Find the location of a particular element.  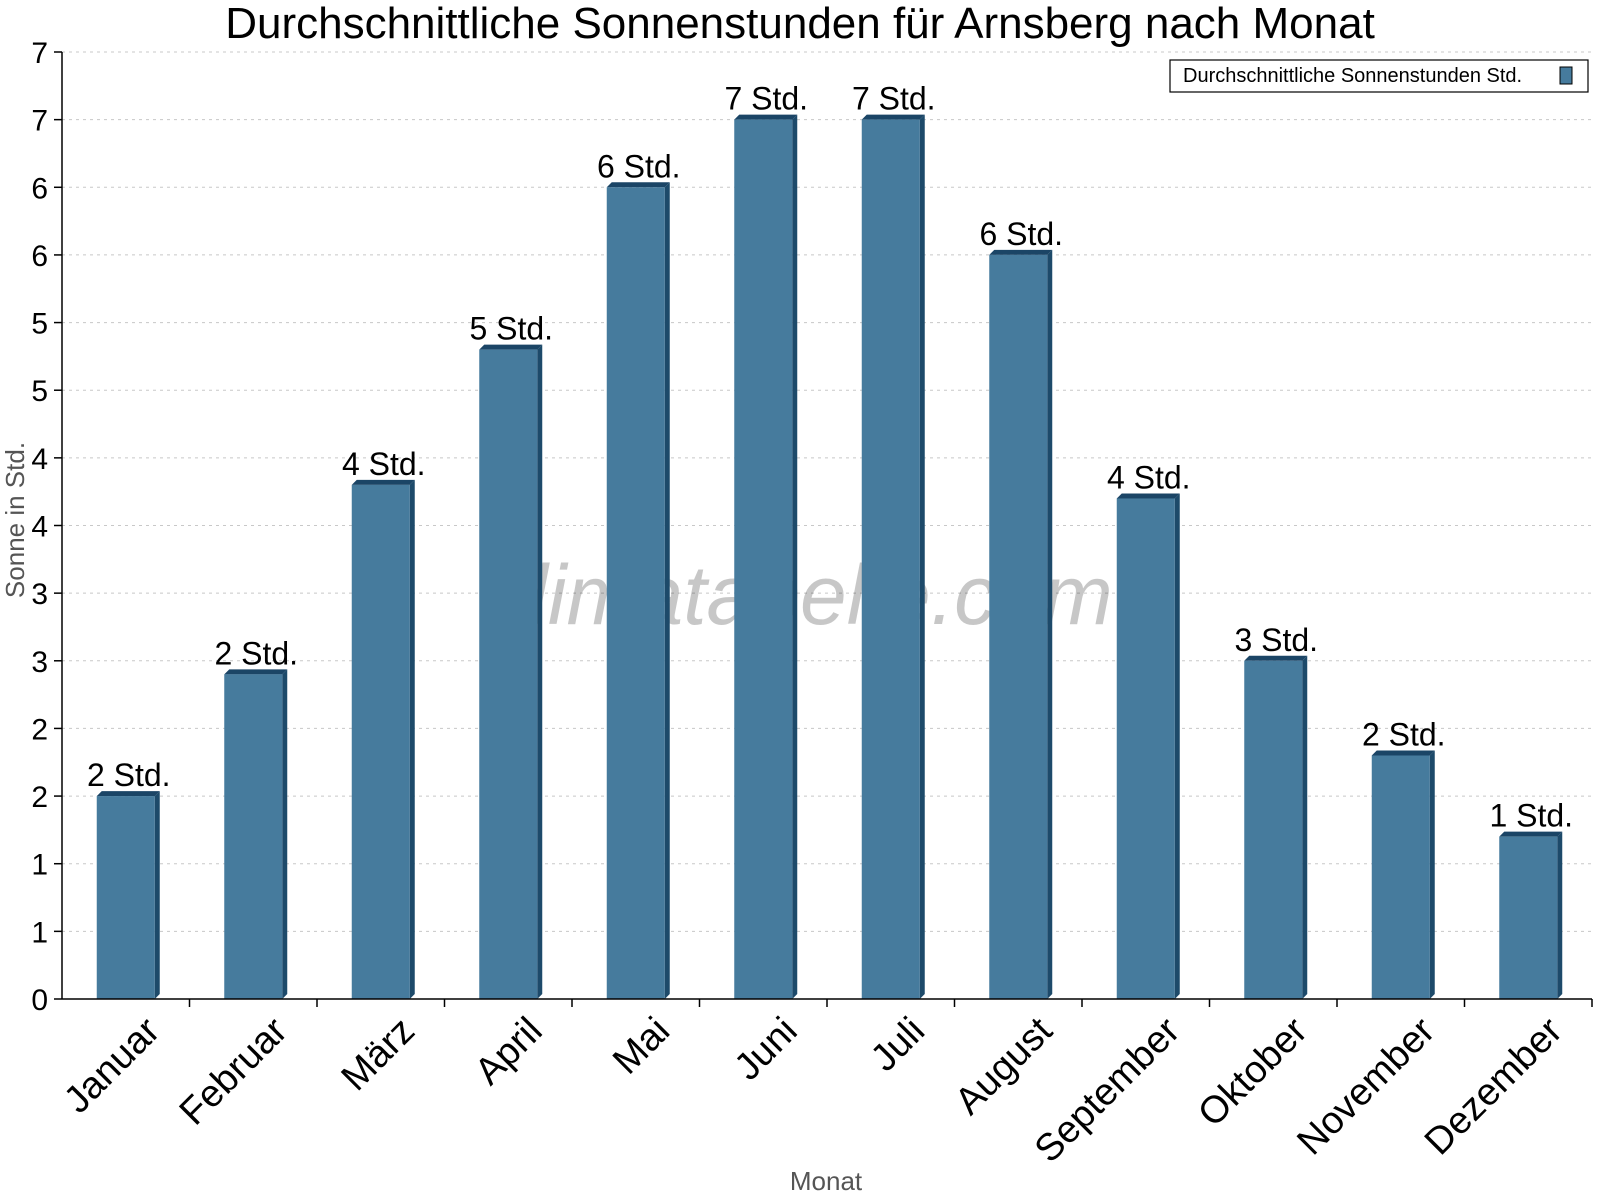

y-tick-labels: 0 1 1 2 2 3 3 4 4 5 5 6 6 7 7 is located at coordinates (46, 527).